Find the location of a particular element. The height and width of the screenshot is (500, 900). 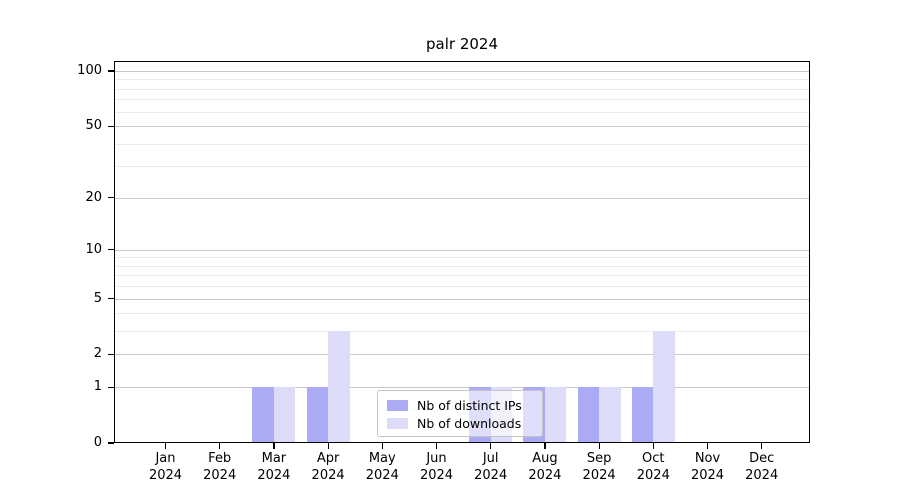

x-tick-label: Jul 2024 is located at coordinates (491, 467).